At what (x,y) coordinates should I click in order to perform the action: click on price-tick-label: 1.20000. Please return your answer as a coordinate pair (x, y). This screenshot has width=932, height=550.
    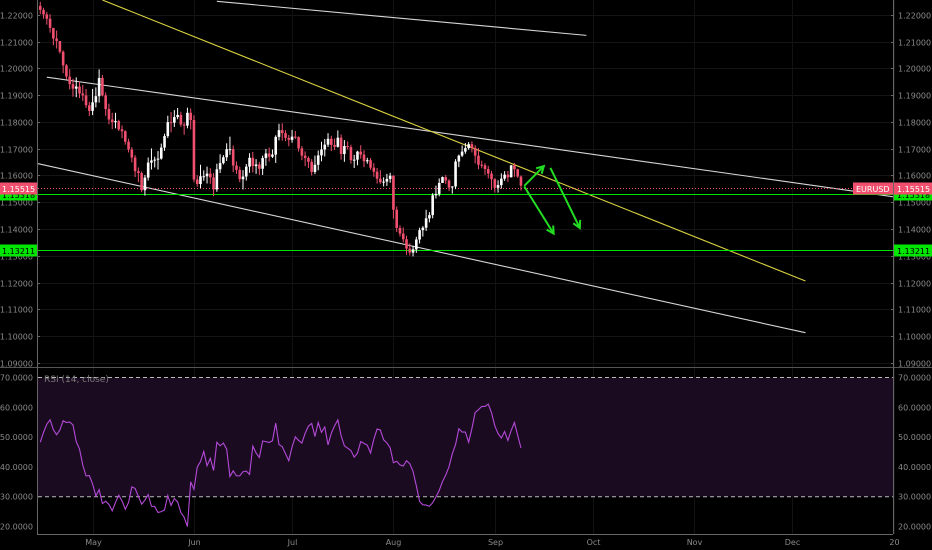
    Looking at the image, I should click on (914, 69).